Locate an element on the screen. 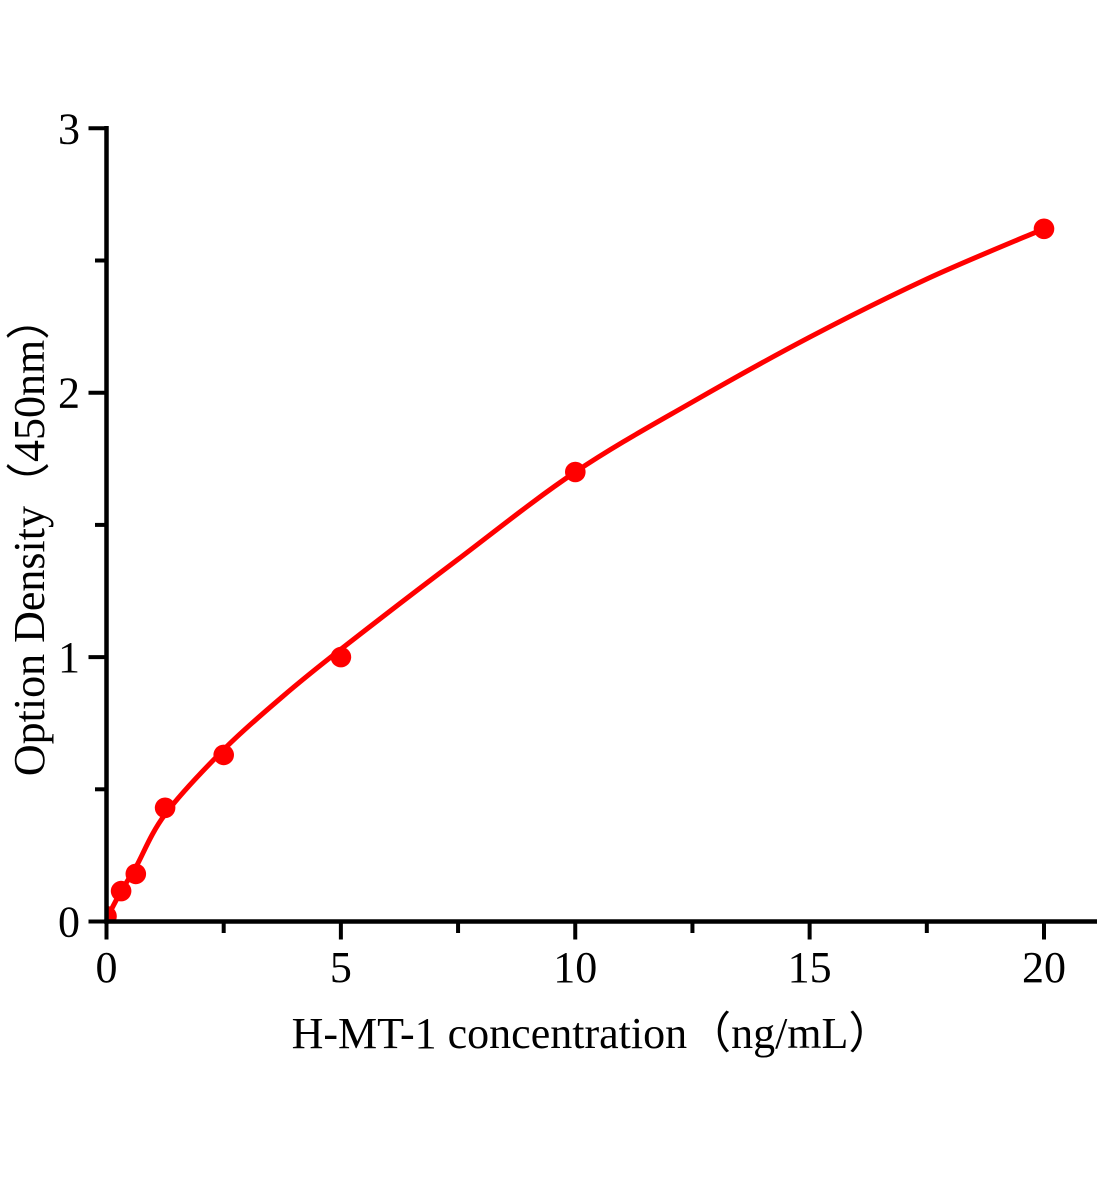 This screenshot has height=1200, width=1104. y-tick-label: 0 is located at coordinates (69, 922).